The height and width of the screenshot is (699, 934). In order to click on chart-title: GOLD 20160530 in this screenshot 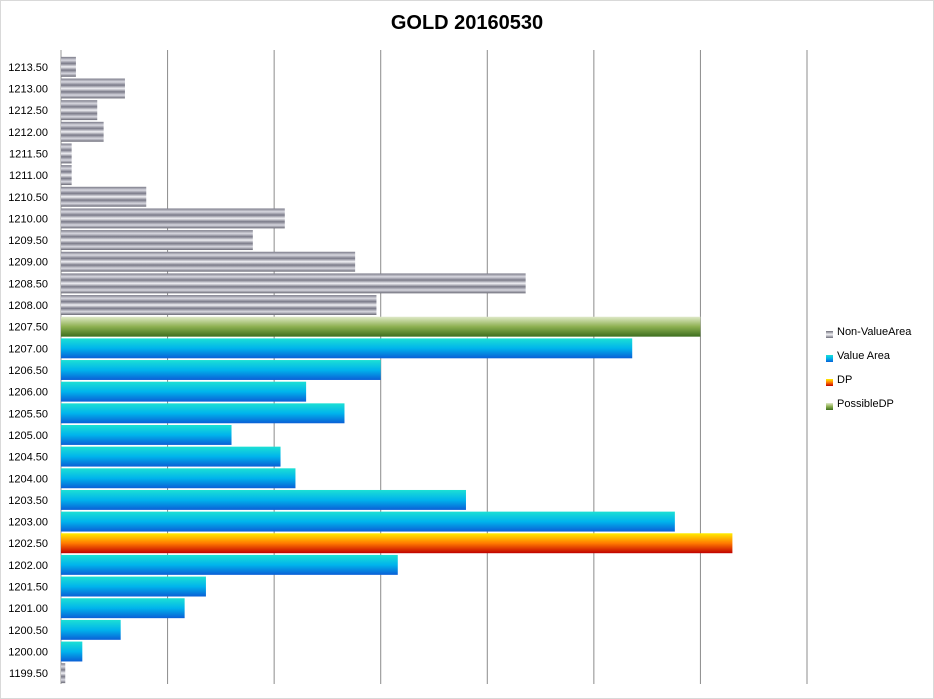, I will do `click(467, 23)`.